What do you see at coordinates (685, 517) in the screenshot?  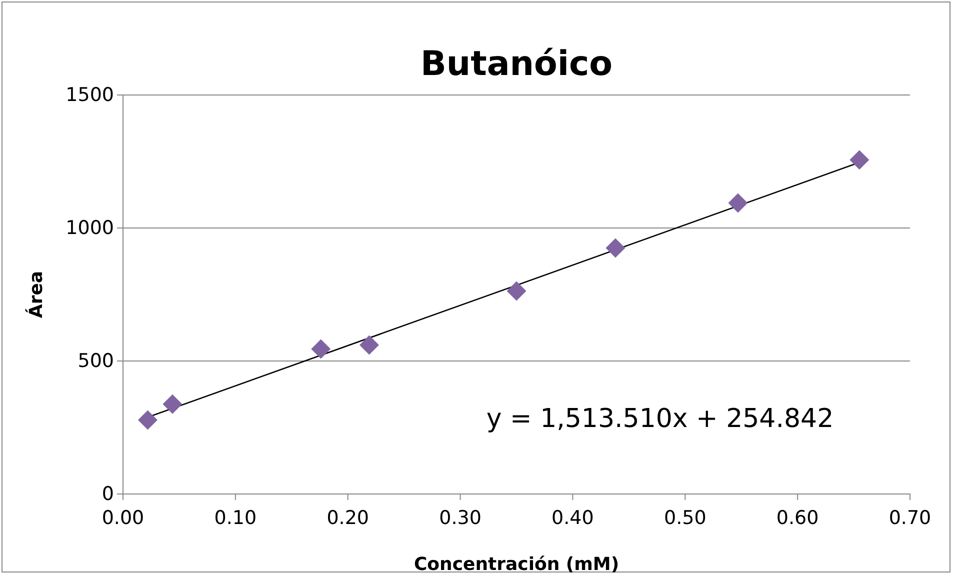 I see `x-tick-label: 0.50` at bounding box center [685, 517].